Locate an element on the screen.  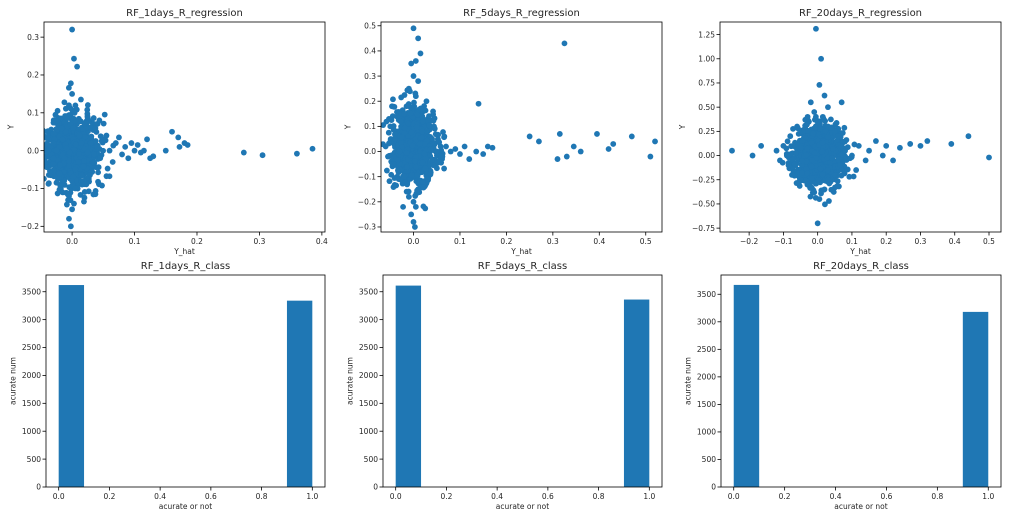
plot-area is located at coordinates (861, 385).